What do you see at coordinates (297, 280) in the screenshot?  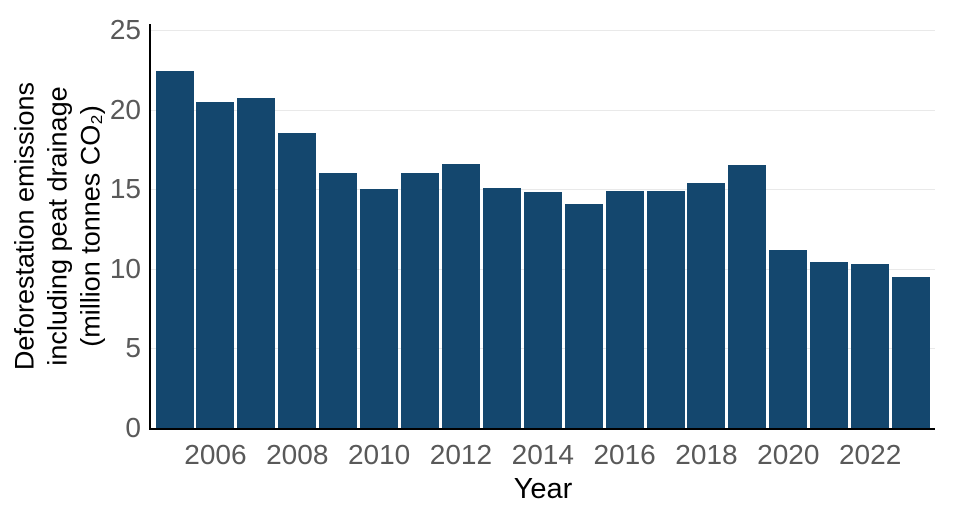 I see `bar-2008` at bounding box center [297, 280].